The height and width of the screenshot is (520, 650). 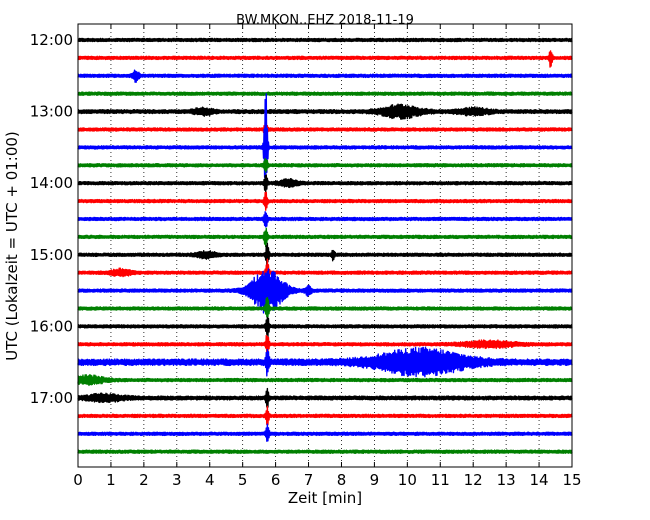 I want to click on y-axis-label: UTC (Lokalzeit = UTC + 01:00), so click(x=12, y=246).